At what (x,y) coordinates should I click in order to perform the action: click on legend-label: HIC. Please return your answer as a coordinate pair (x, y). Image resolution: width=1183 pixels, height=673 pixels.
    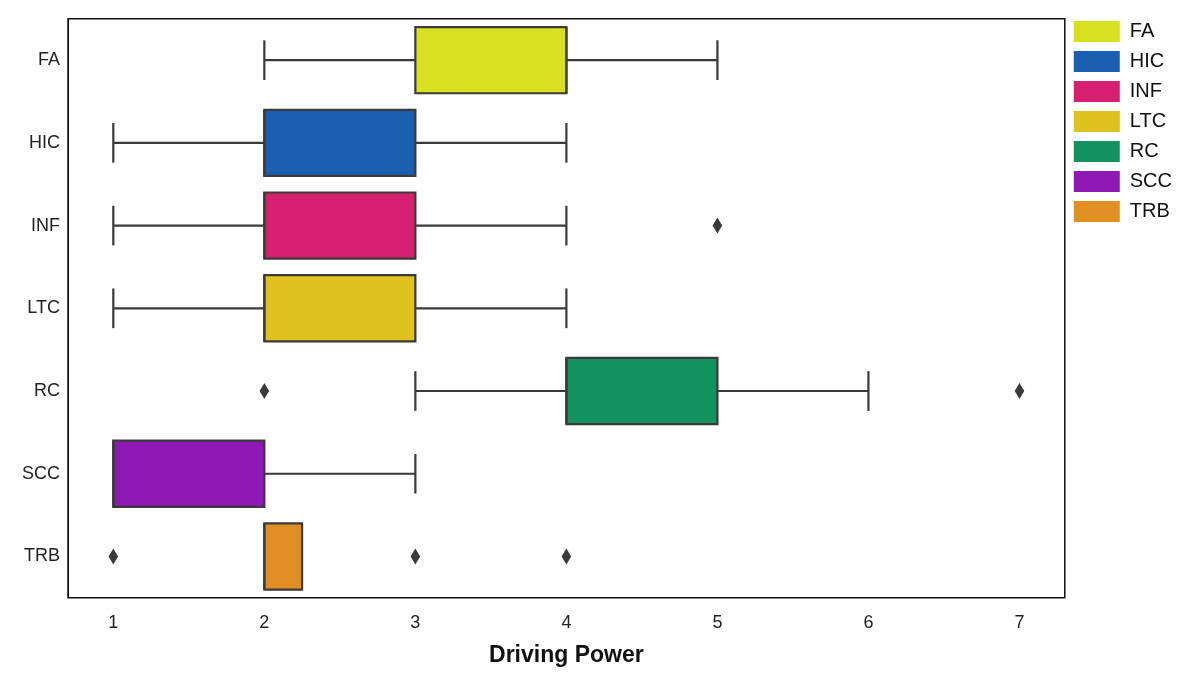
    Looking at the image, I should click on (1147, 60).